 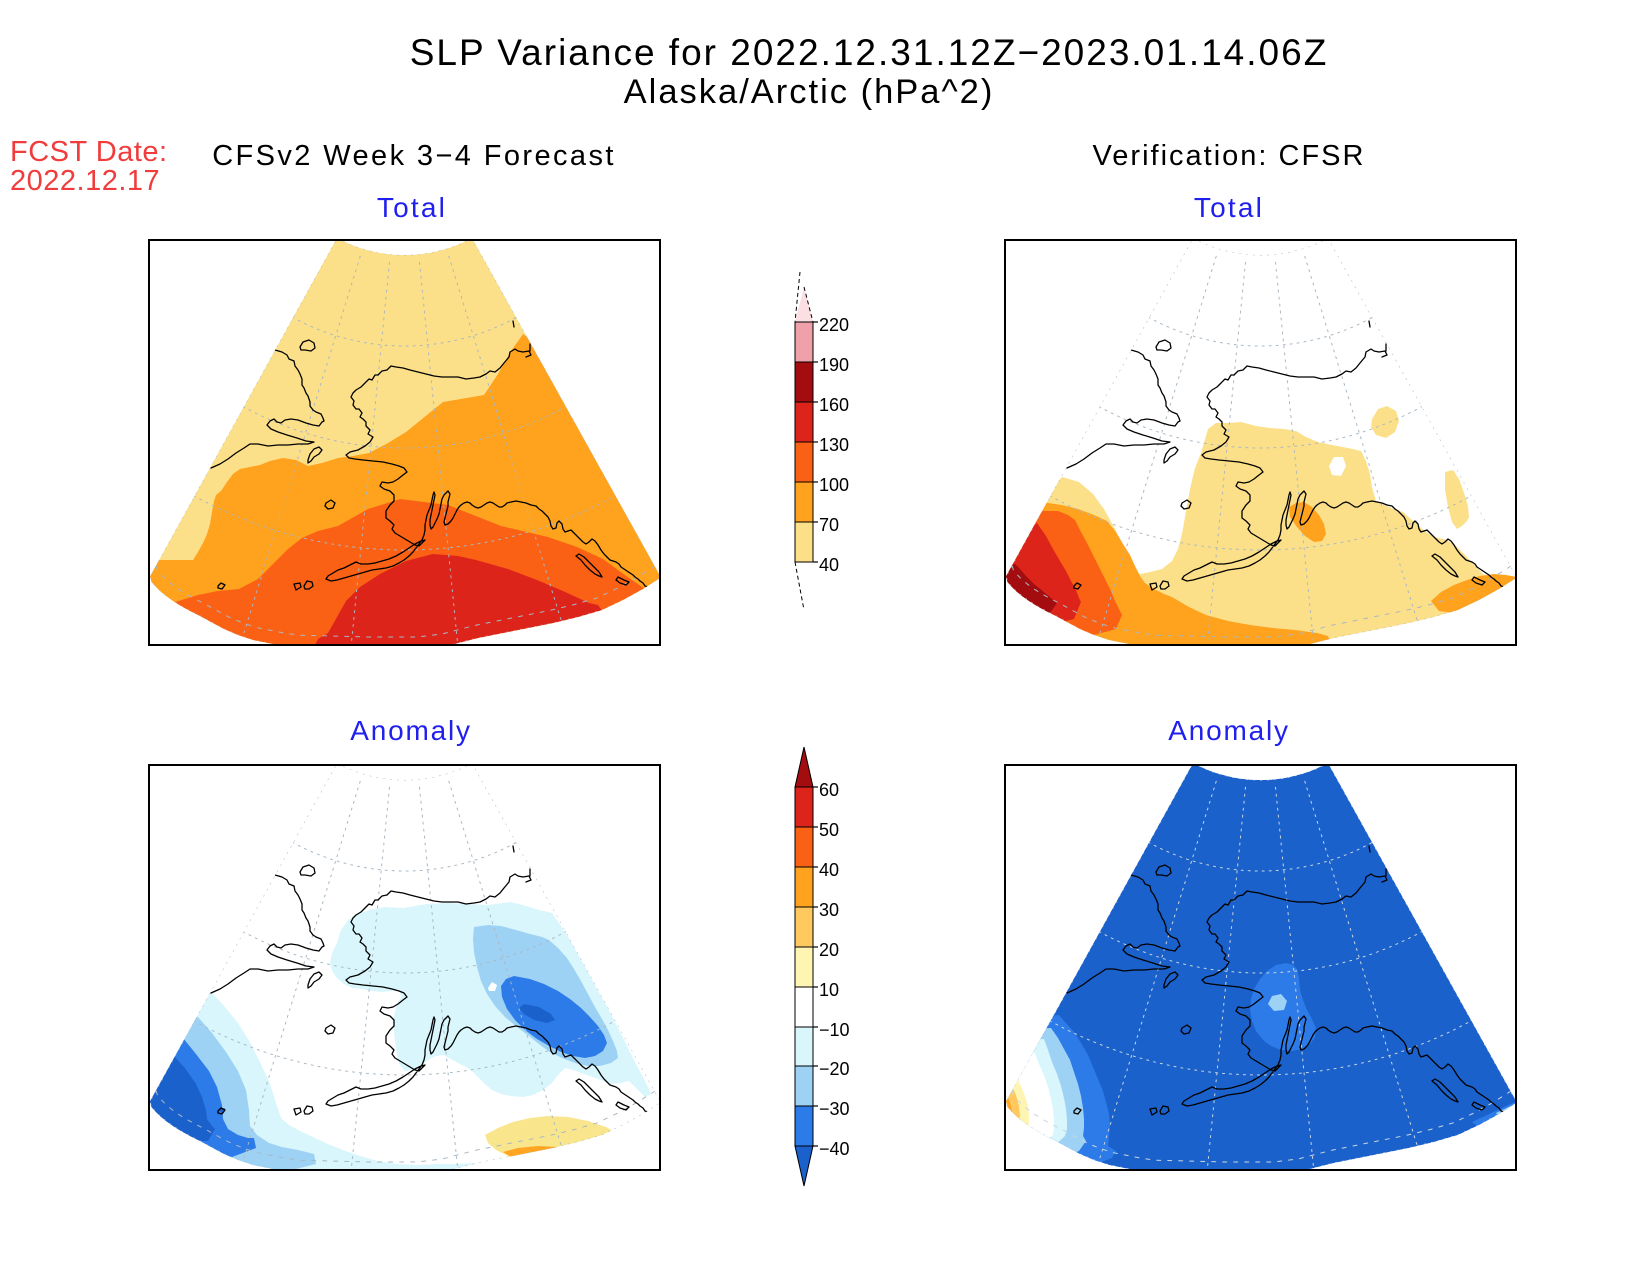 What do you see at coordinates (834, 1109) in the screenshot?
I see `svg-text: −30` at bounding box center [834, 1109].